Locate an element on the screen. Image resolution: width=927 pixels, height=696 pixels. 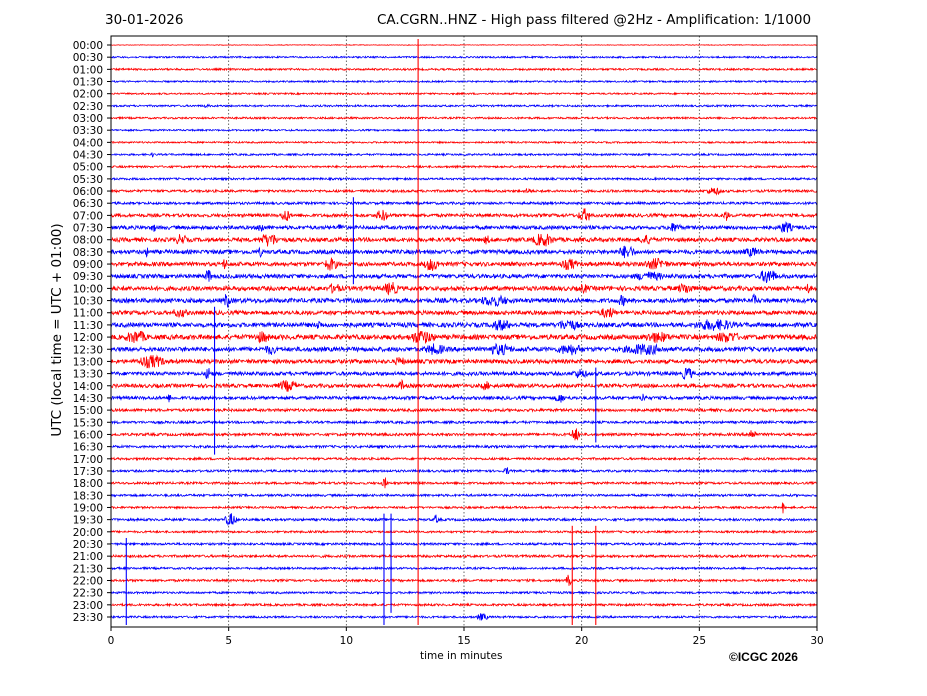
row-label: 06:30 is located at coordinates (88, 204).